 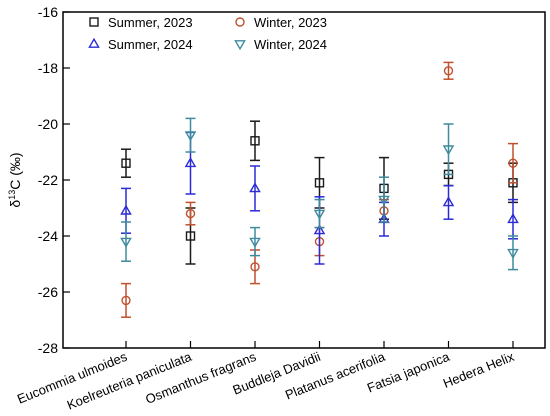 What do you see at coordinates (48, 12) in the screenshot?
I see `y-tick-label: -16` at bounding box center [48, 12].